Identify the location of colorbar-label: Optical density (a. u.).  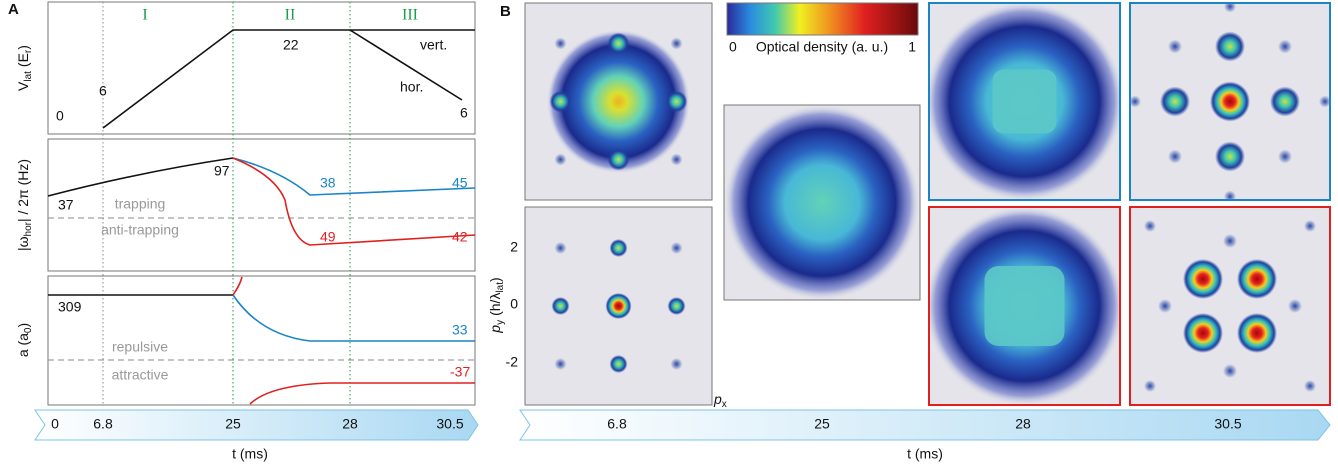
(822, 47).